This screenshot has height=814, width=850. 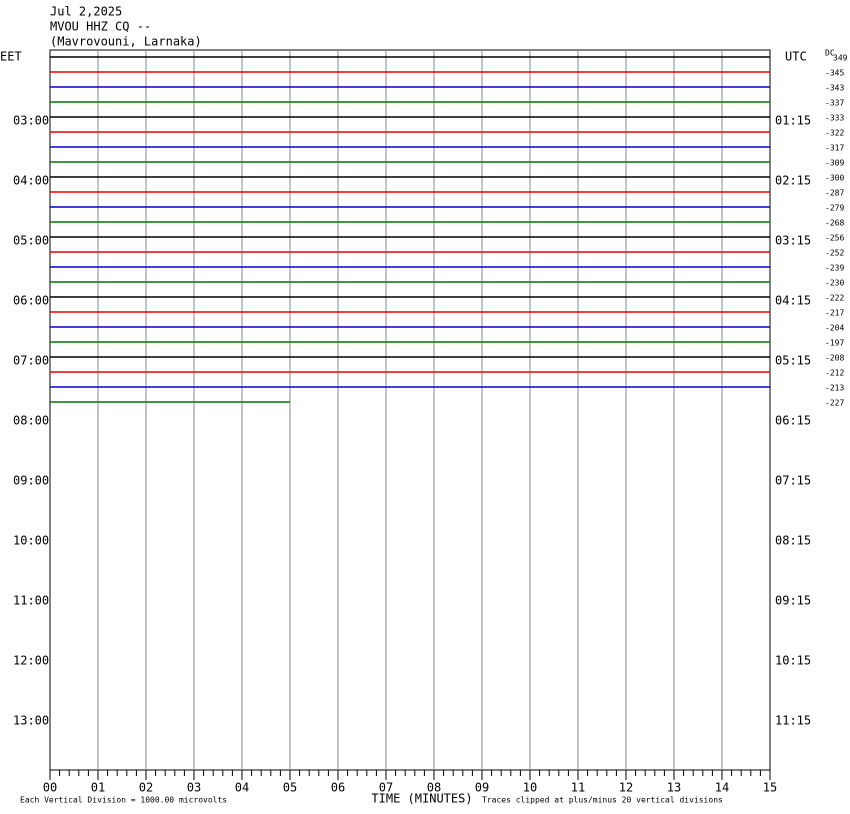 What do you see at coordinates (100, 27) in the screenshot?
I see `station: MVOU HHZ CQ --` at bounding box center [100, 27].